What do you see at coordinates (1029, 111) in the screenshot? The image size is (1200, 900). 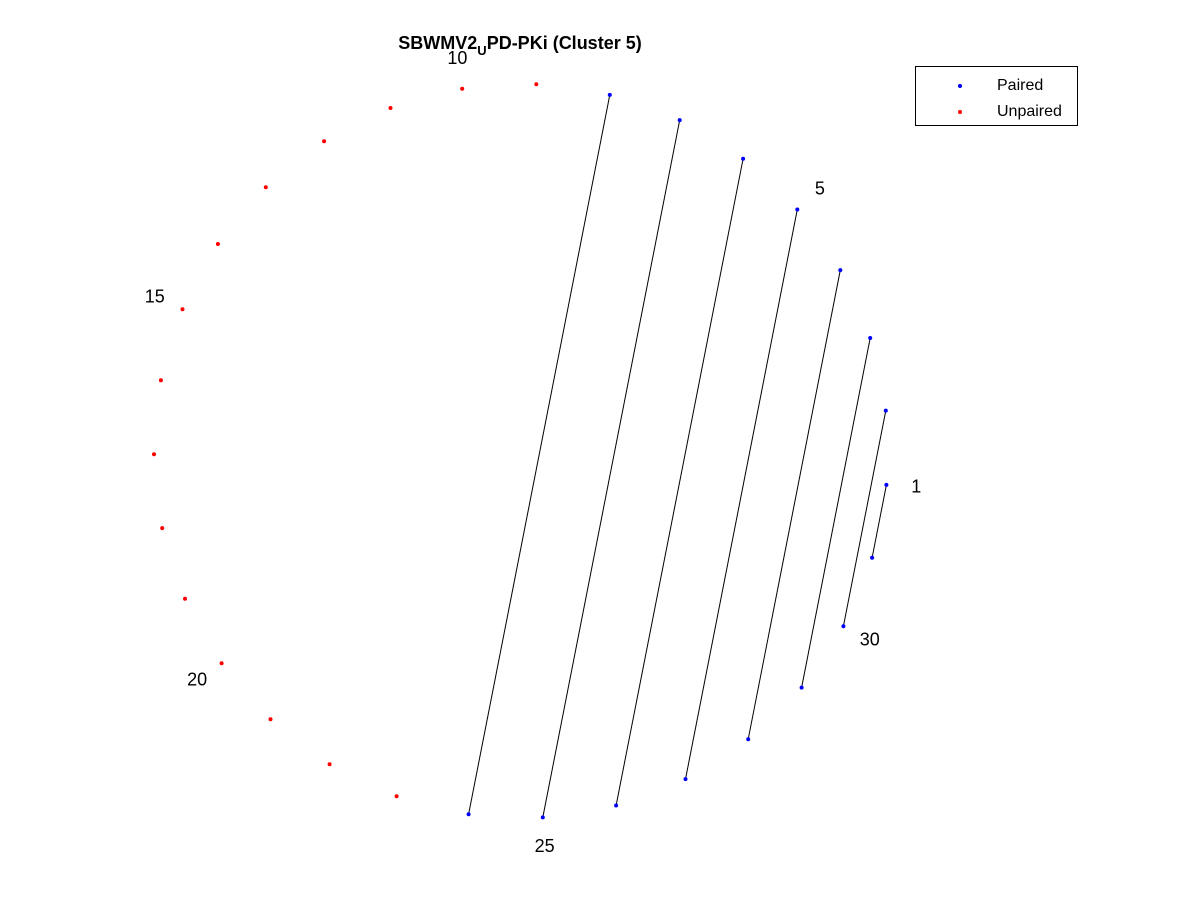 I see `legend-label-unpaired: Unpaired` at bounding box center [1029, 111].